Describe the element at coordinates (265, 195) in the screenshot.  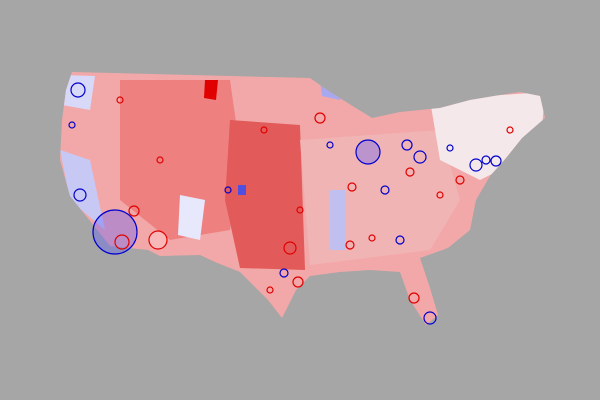
I see `plains-region` at that location.